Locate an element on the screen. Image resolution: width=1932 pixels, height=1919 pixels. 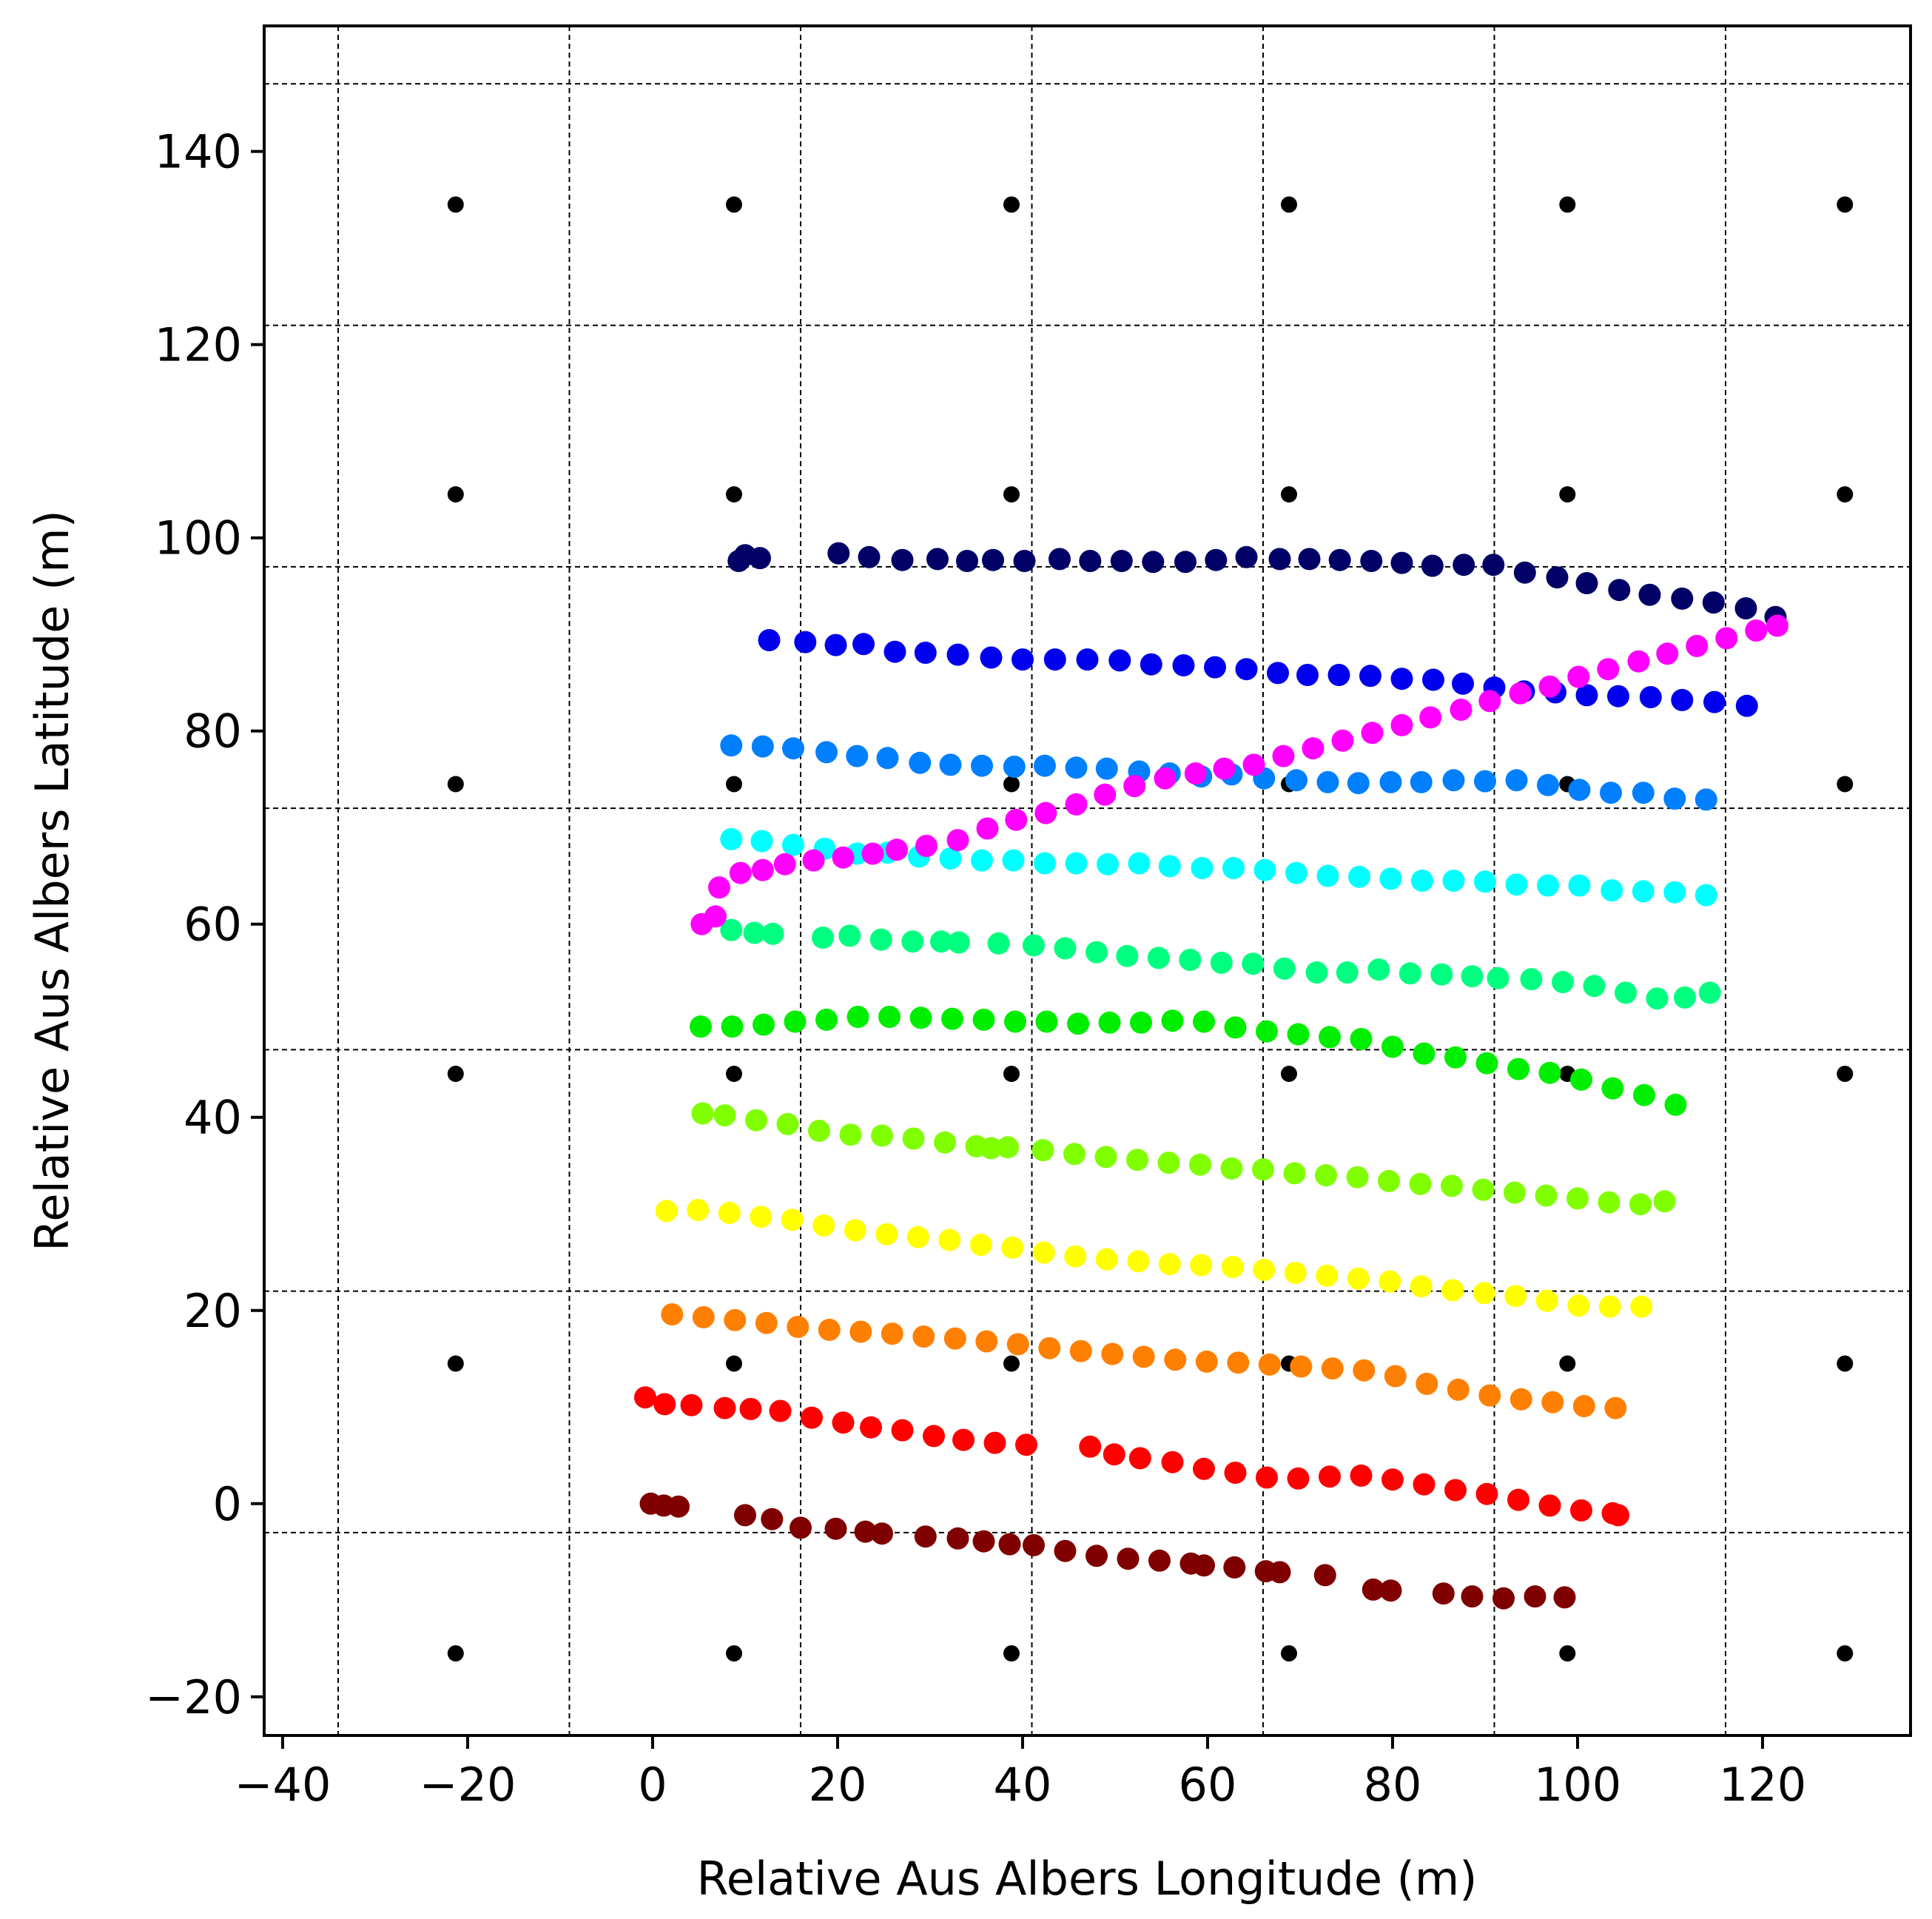
y-tick-label: 40 is located at coordinates (213, 1118).